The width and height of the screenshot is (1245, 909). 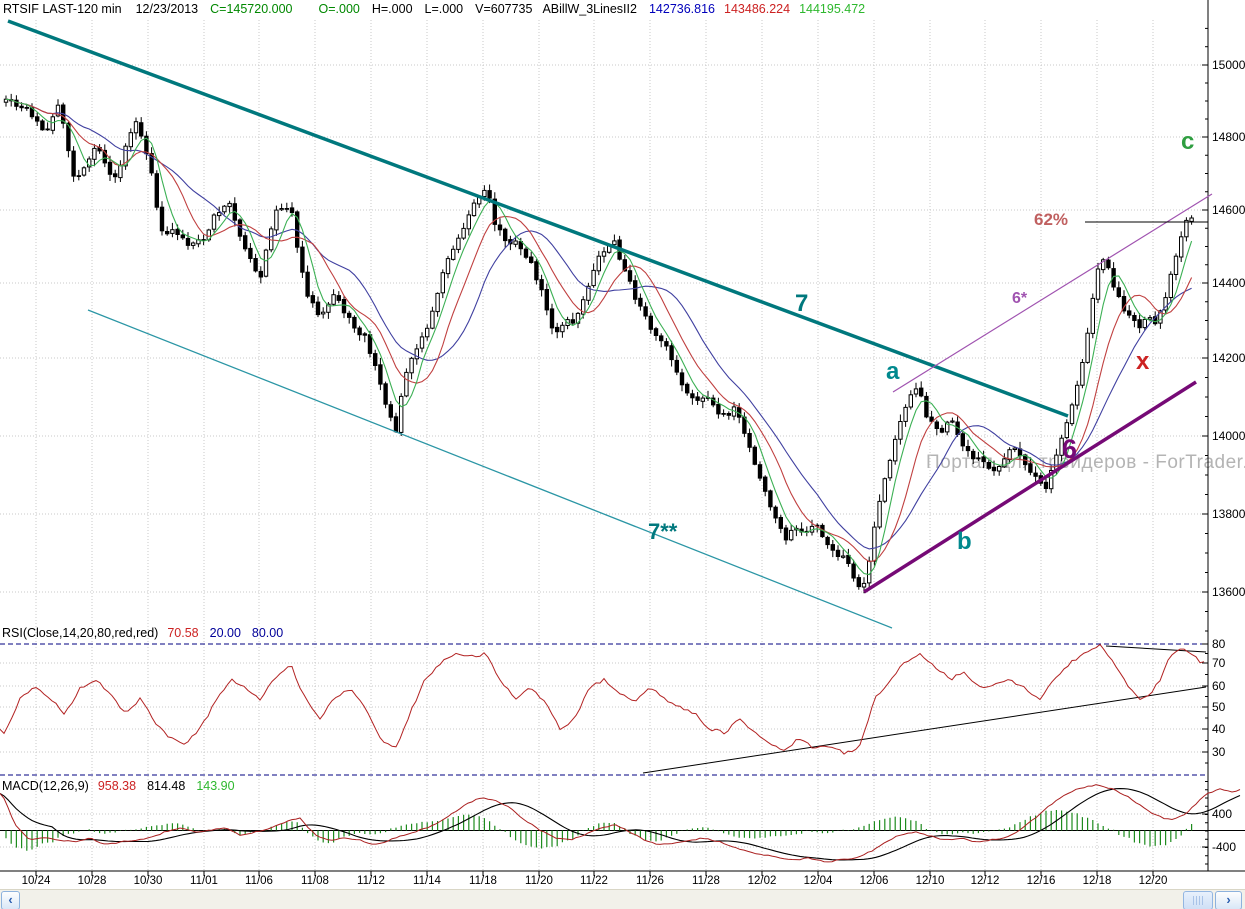 I want to click on header-item: L=.000, so click(x=444, y=9).